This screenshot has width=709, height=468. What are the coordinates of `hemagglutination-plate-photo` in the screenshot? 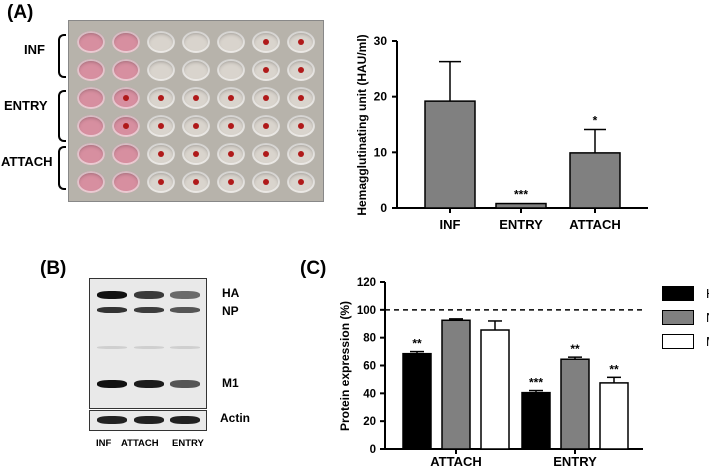 It's located at (196, 111).